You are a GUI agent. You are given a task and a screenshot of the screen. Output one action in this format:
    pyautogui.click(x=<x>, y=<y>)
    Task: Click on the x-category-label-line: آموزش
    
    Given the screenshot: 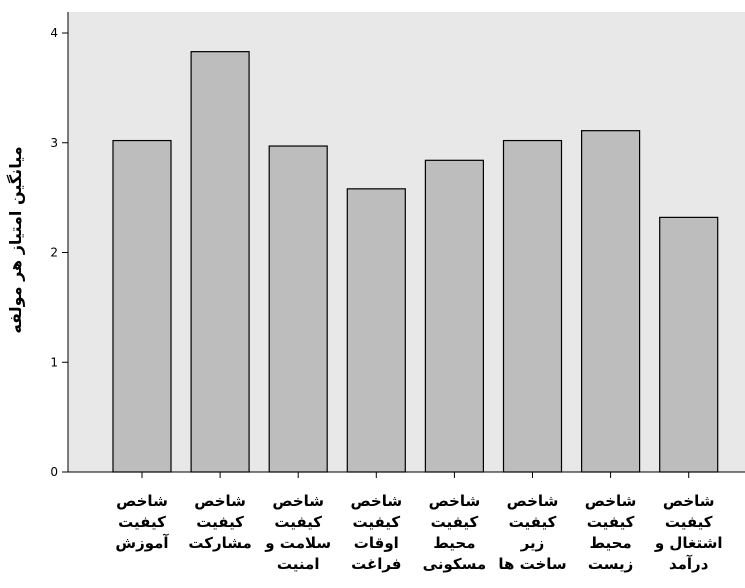 What is the action you would take?
    pyautogui.click(x=142, y=543)
    